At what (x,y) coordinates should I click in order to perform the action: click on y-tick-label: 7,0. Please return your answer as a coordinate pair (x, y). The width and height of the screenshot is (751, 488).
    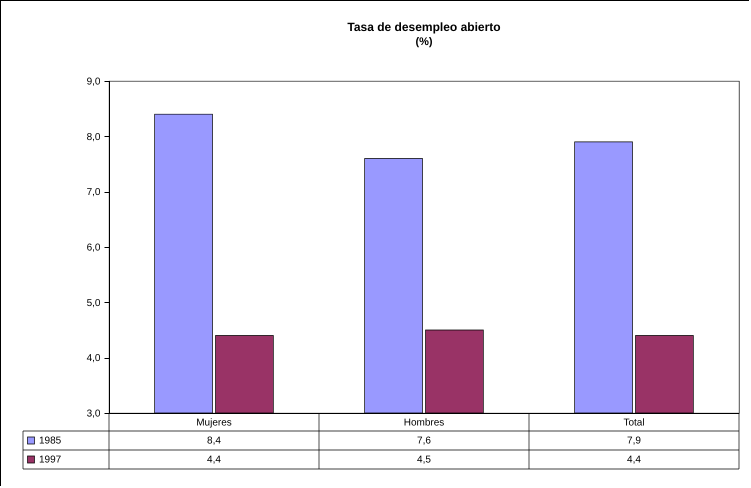
    Looking at the image, I should click on (93, 192).